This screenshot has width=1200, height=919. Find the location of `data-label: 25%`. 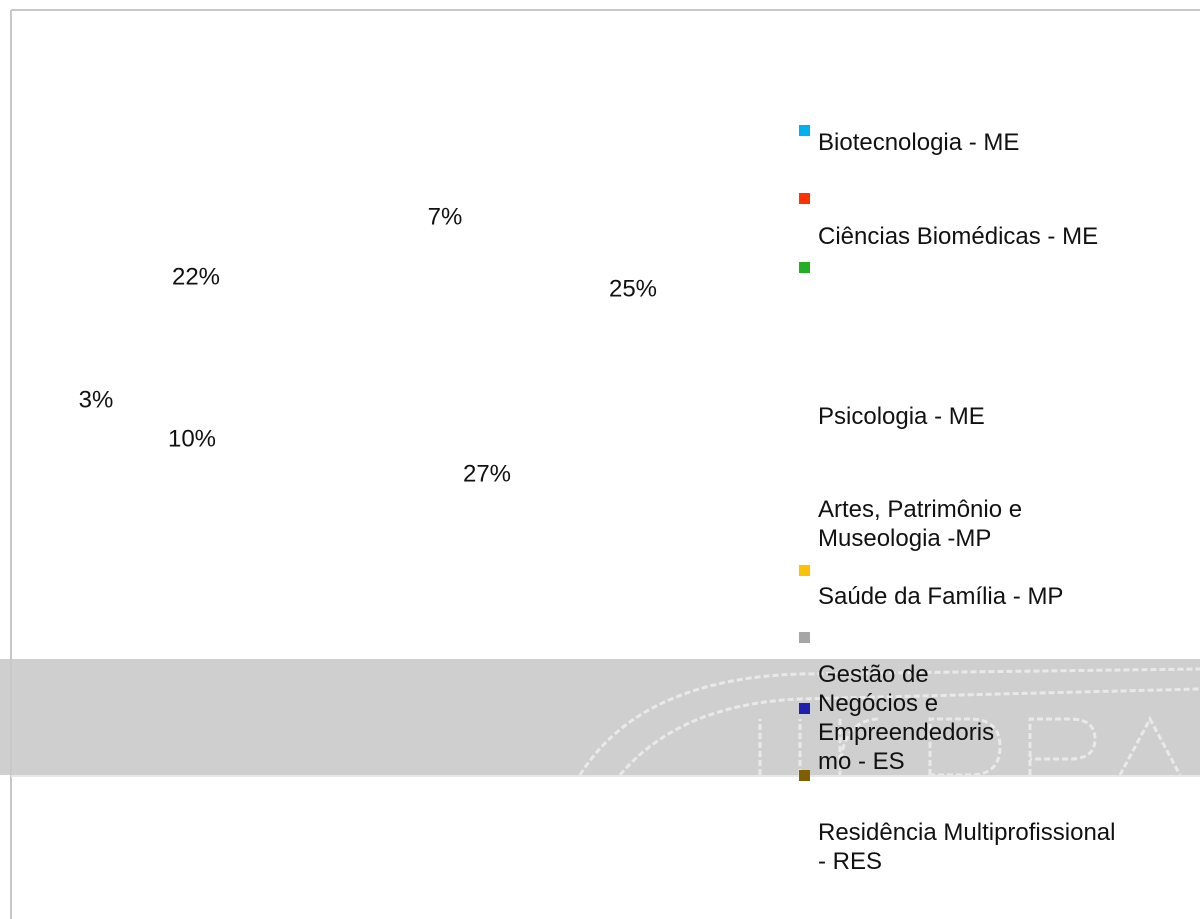

data-label: 25% is located at coordinates (633, 288).